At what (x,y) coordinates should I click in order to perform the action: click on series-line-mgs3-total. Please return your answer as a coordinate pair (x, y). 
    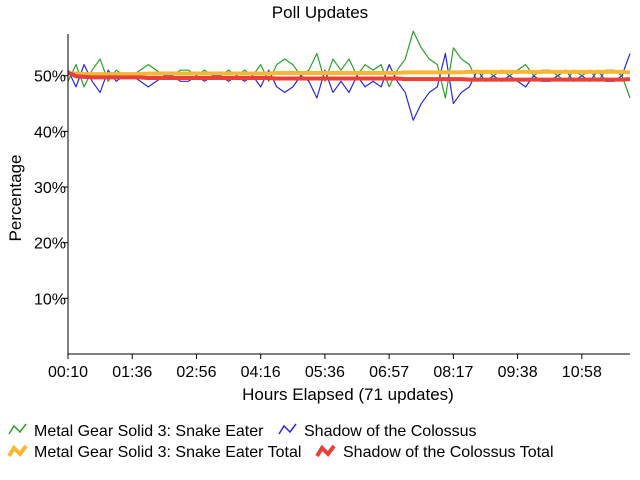
    Looking at the image, I should click on (349, 73).